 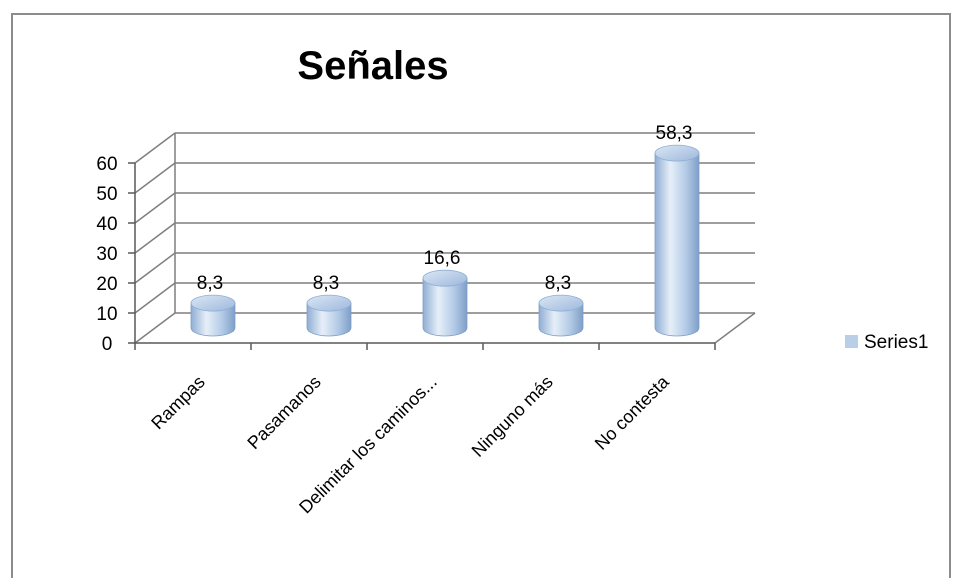 I want to click on x-tick-label: Rampas, so click(x=178, y=403).